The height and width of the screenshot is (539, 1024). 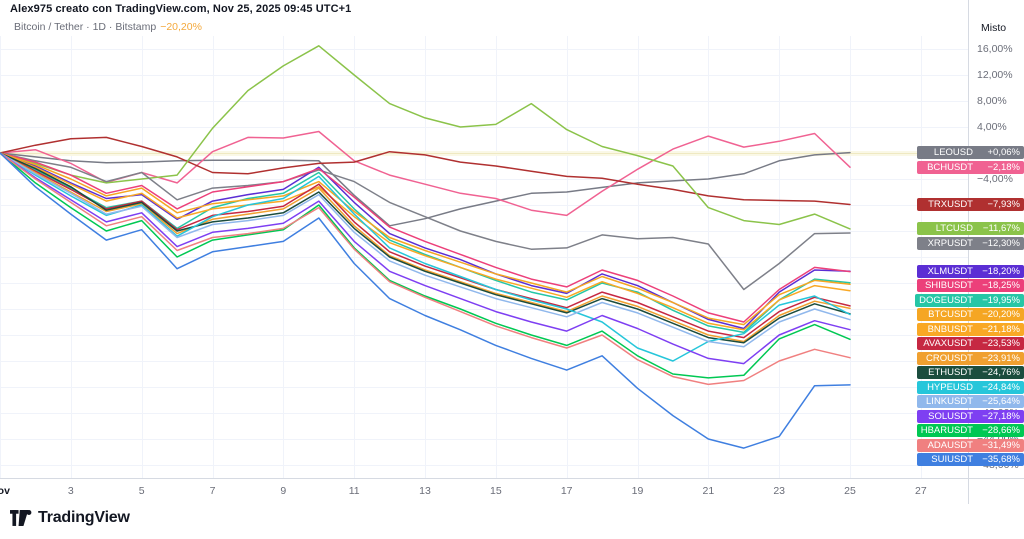 I want to click on series-price-label: BCHUSDT −2,18%, so click(x=970, y=167).